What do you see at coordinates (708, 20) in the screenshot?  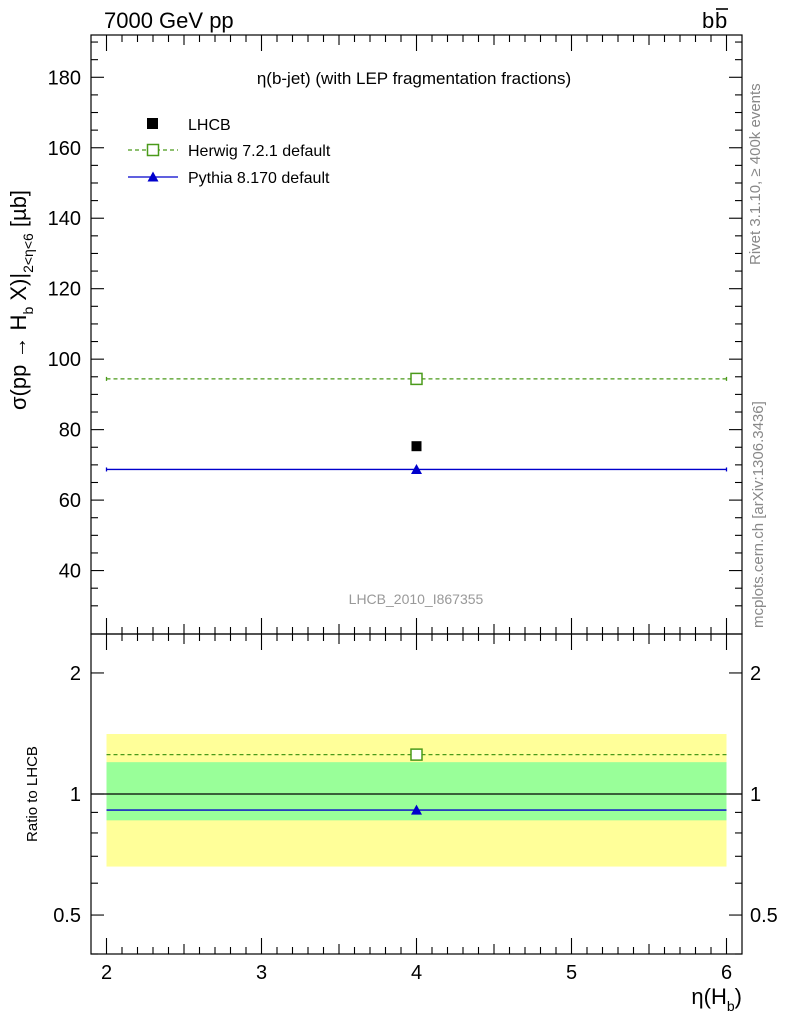 I see `header-right-b: b` at bounding box center [708, 20].